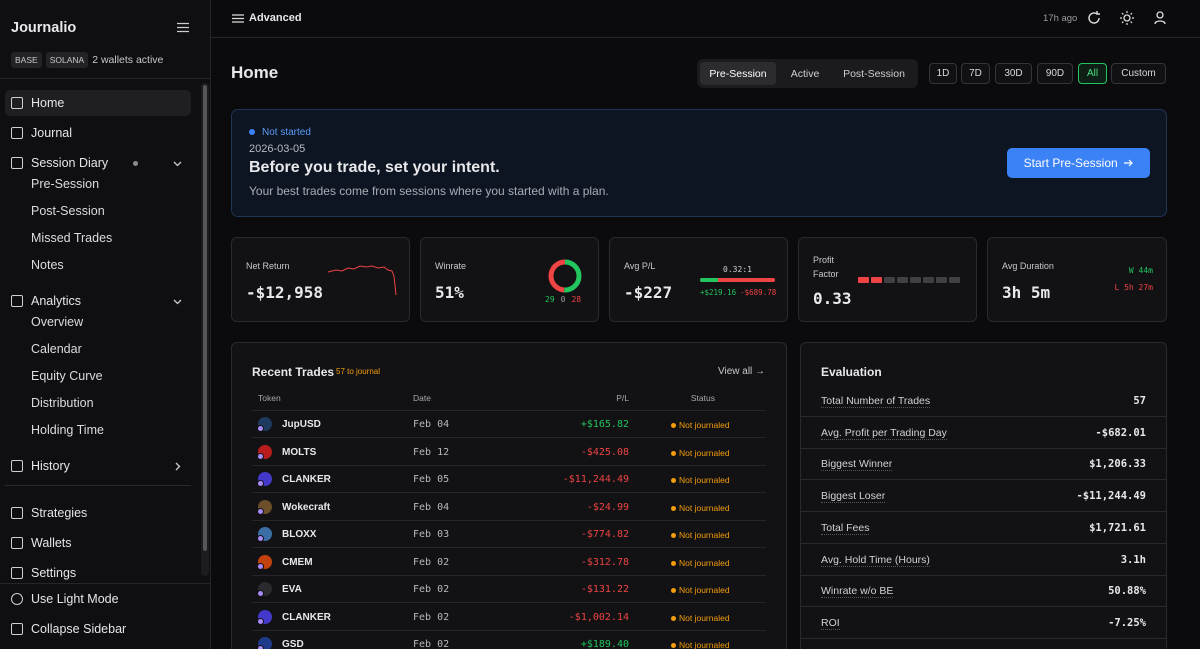  Describe the element at coordinates (449, 292) in the screenshot. I see `value: 51%` at that location.